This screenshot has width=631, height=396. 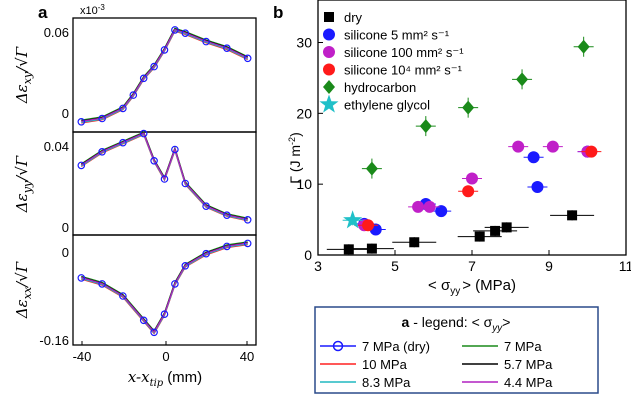 I want to click on legend-b-label-2: silicone 100 mm² s⁻¹, so click(x=404, y=52).